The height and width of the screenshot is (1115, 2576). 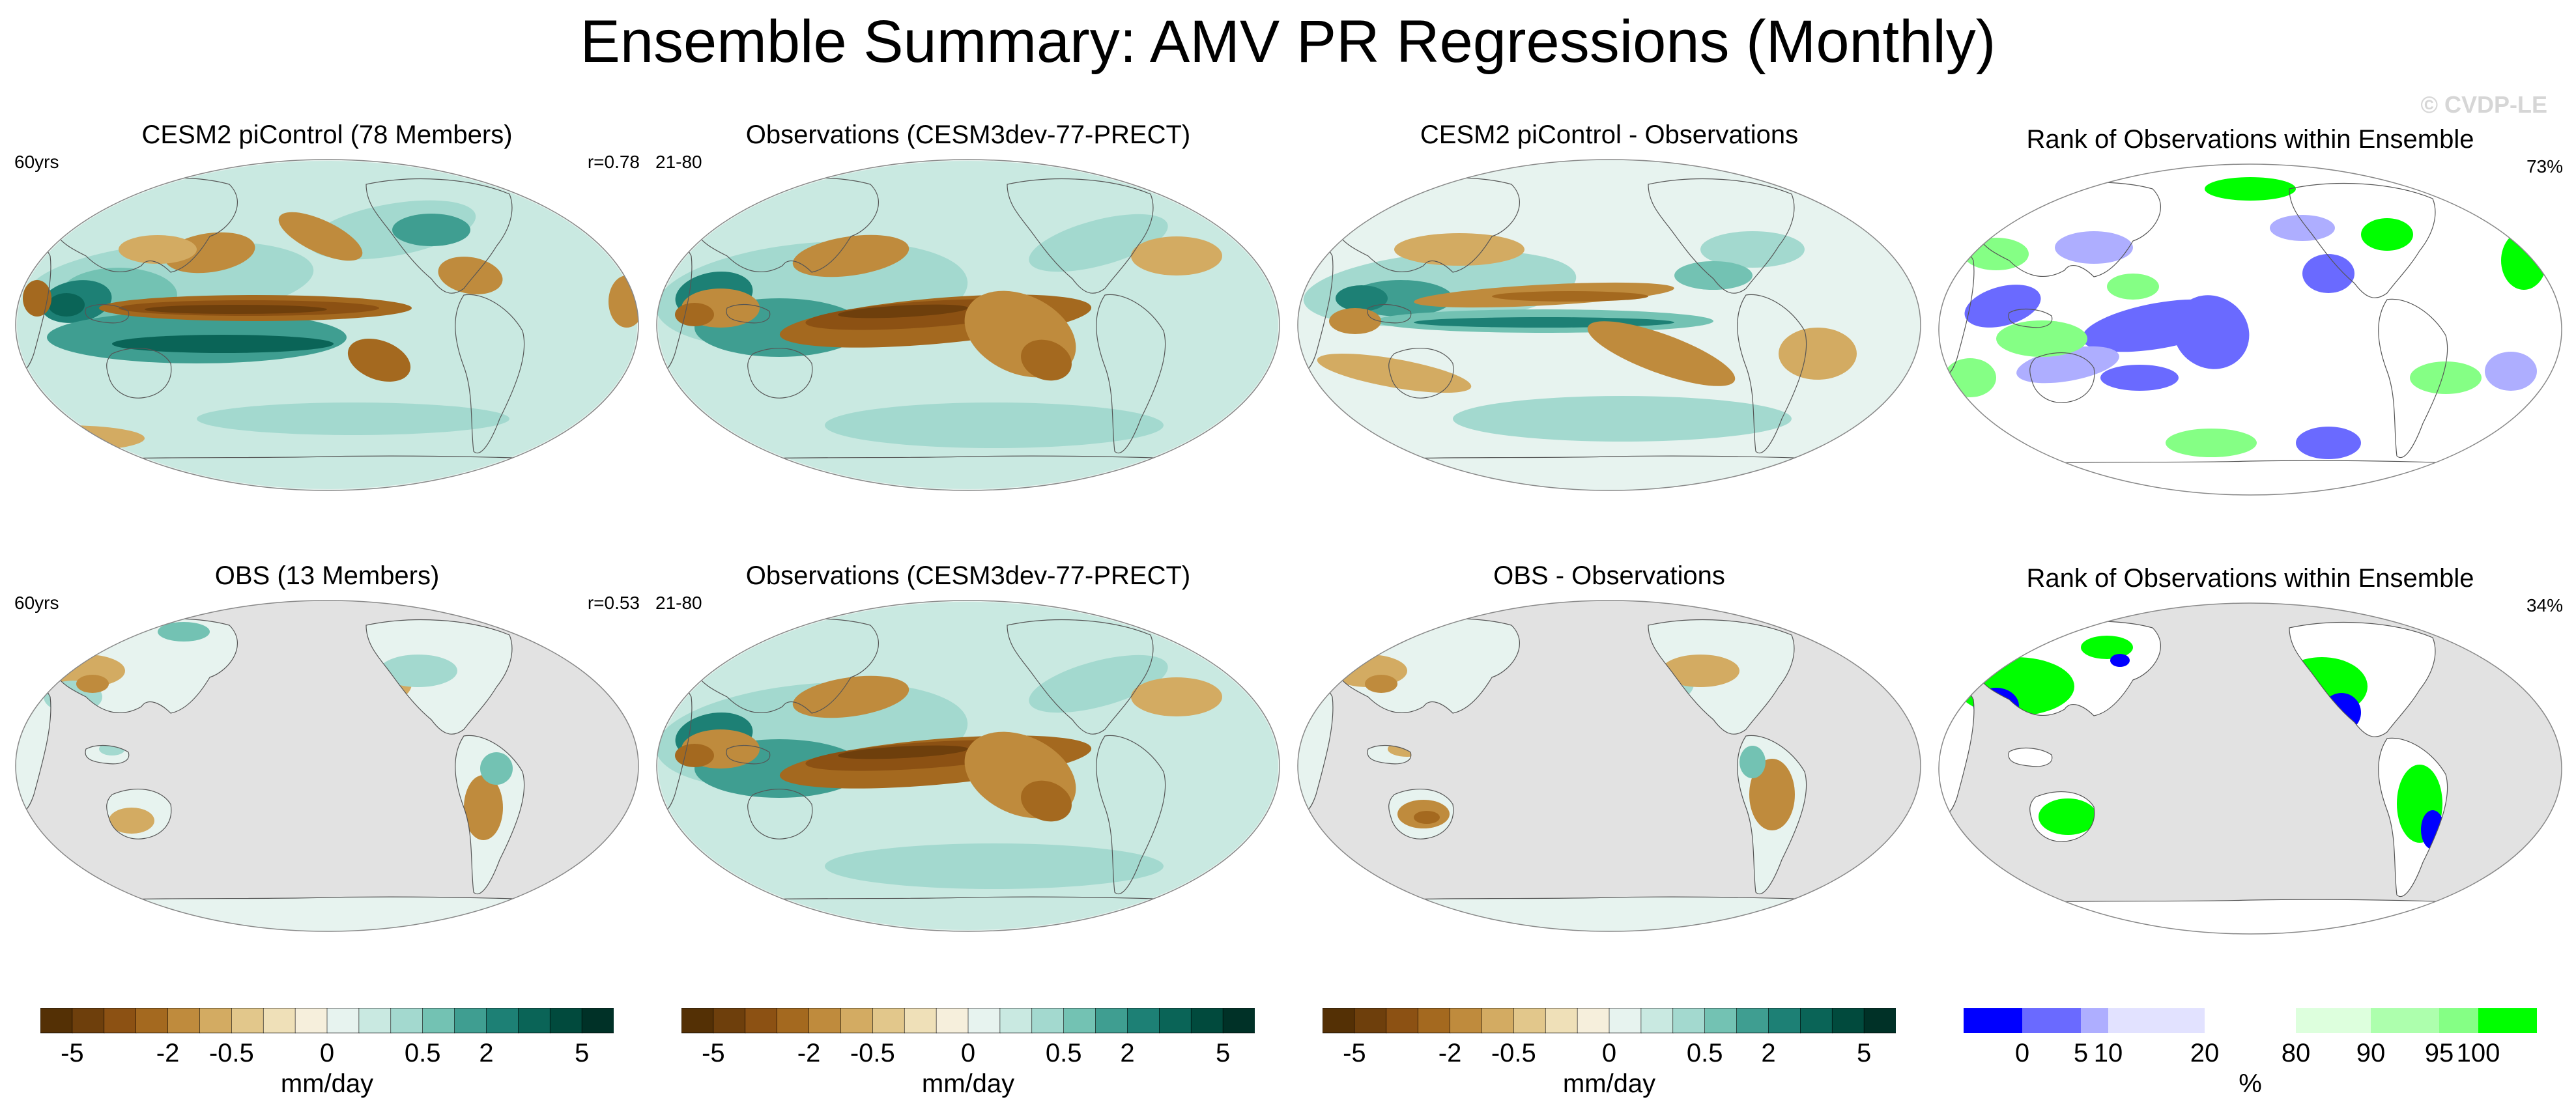 I want to click on panel-period-label: 21-80, so click(x=678, y=162).